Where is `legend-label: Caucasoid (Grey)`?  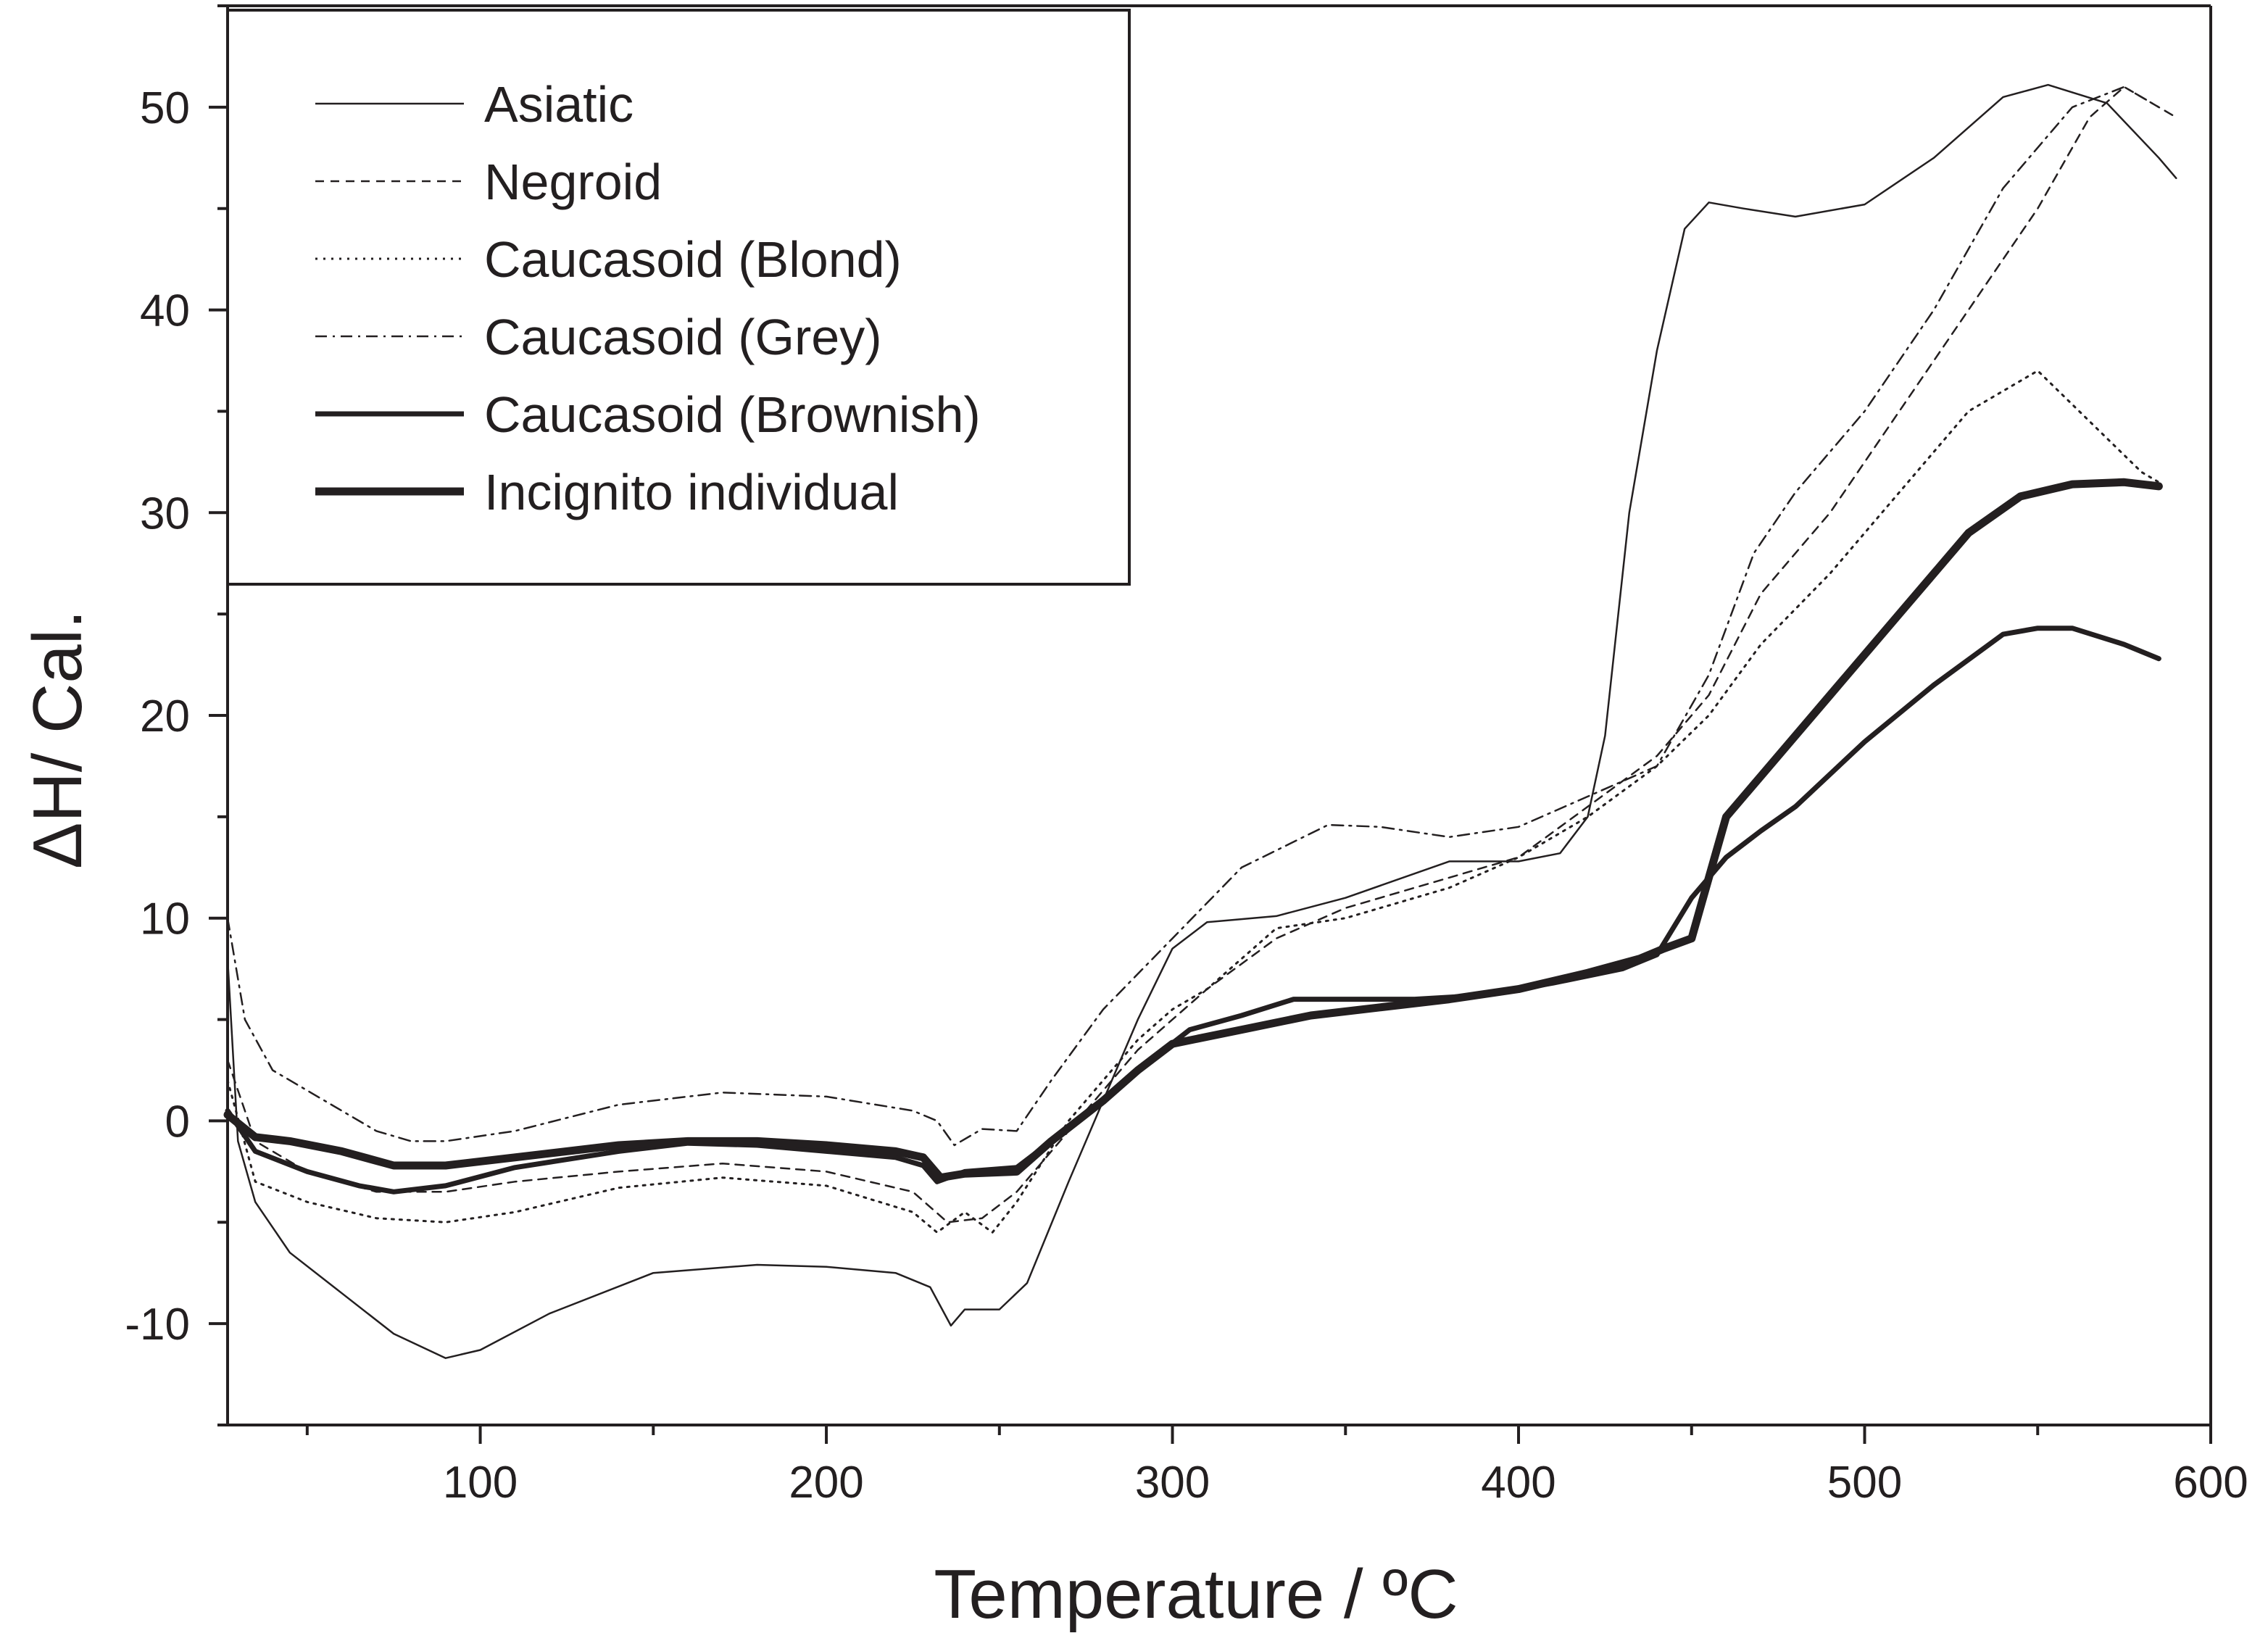
legend-label: Caucasoid (Grey) is located at coordinates (683, 337).